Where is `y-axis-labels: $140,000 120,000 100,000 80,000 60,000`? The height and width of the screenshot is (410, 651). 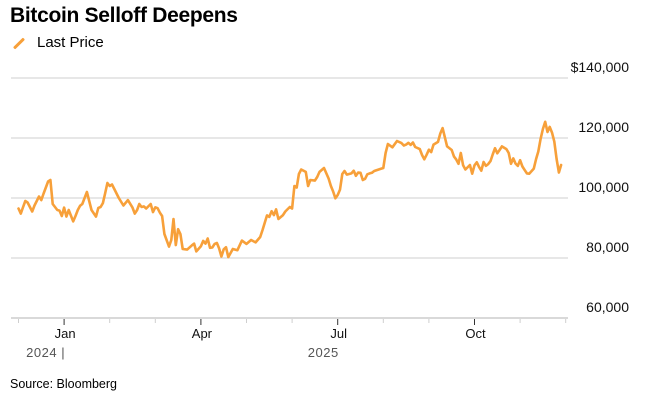
y-axis-labels: $140,000 120,000 100,000 80,000 60,000 is located at coordinates (600, 187).